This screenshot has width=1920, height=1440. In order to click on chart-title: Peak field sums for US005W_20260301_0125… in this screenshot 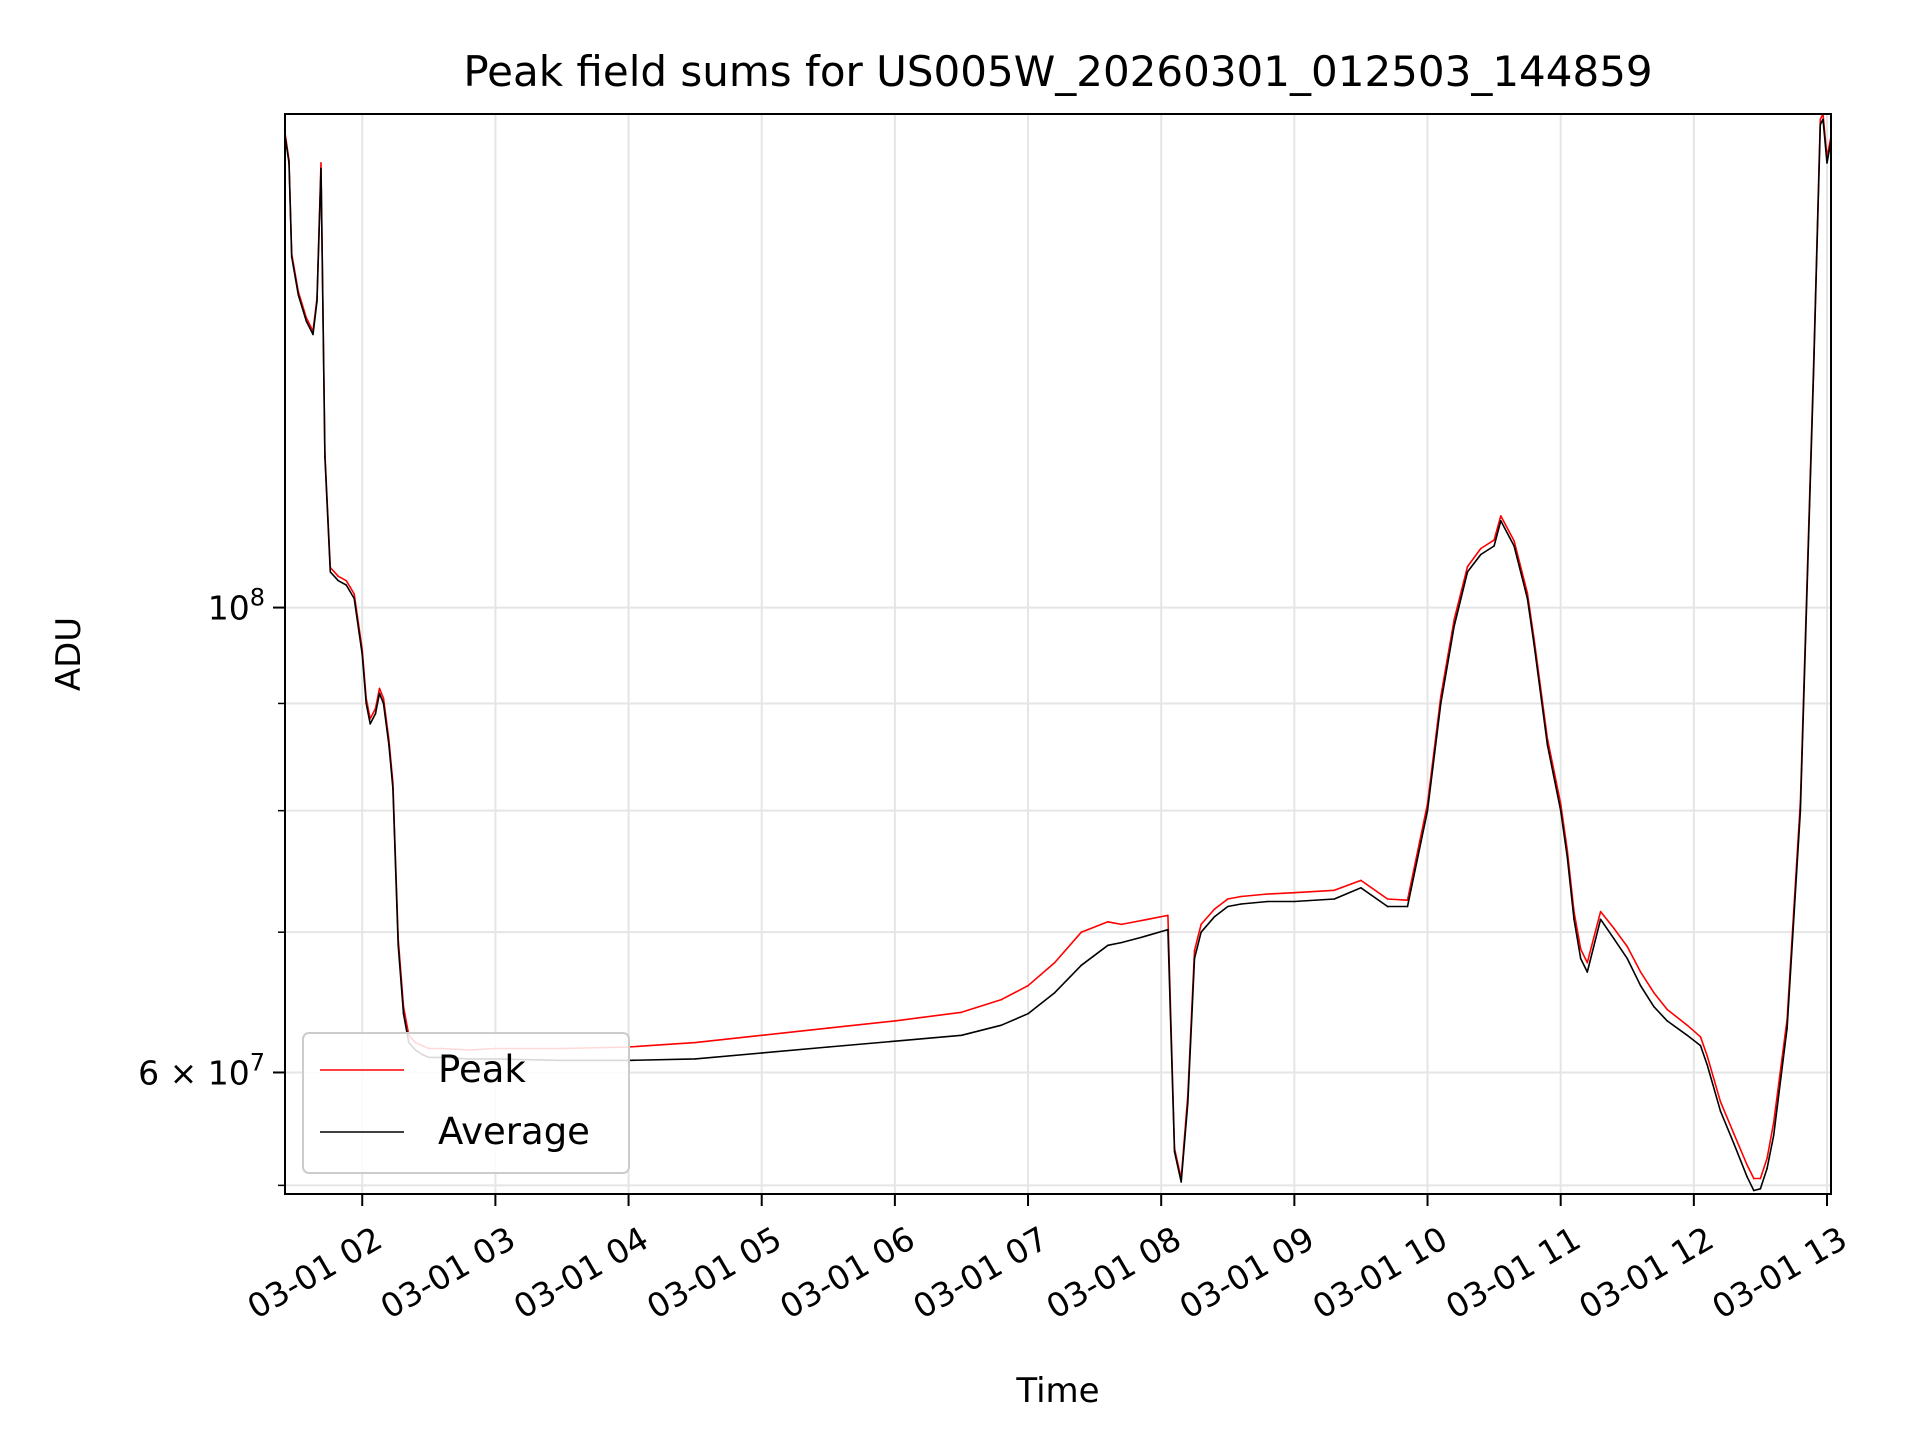, I will do `click(1057, 71)`.